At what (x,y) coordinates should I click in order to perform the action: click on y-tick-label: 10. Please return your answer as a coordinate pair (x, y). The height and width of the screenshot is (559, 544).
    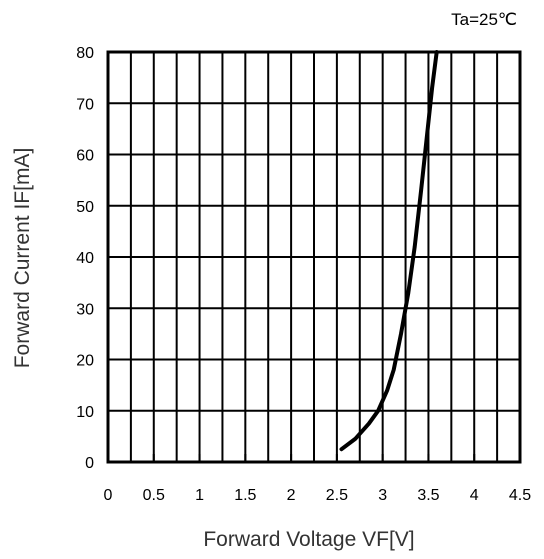
    Looking at the image, I should click on (85, 412).